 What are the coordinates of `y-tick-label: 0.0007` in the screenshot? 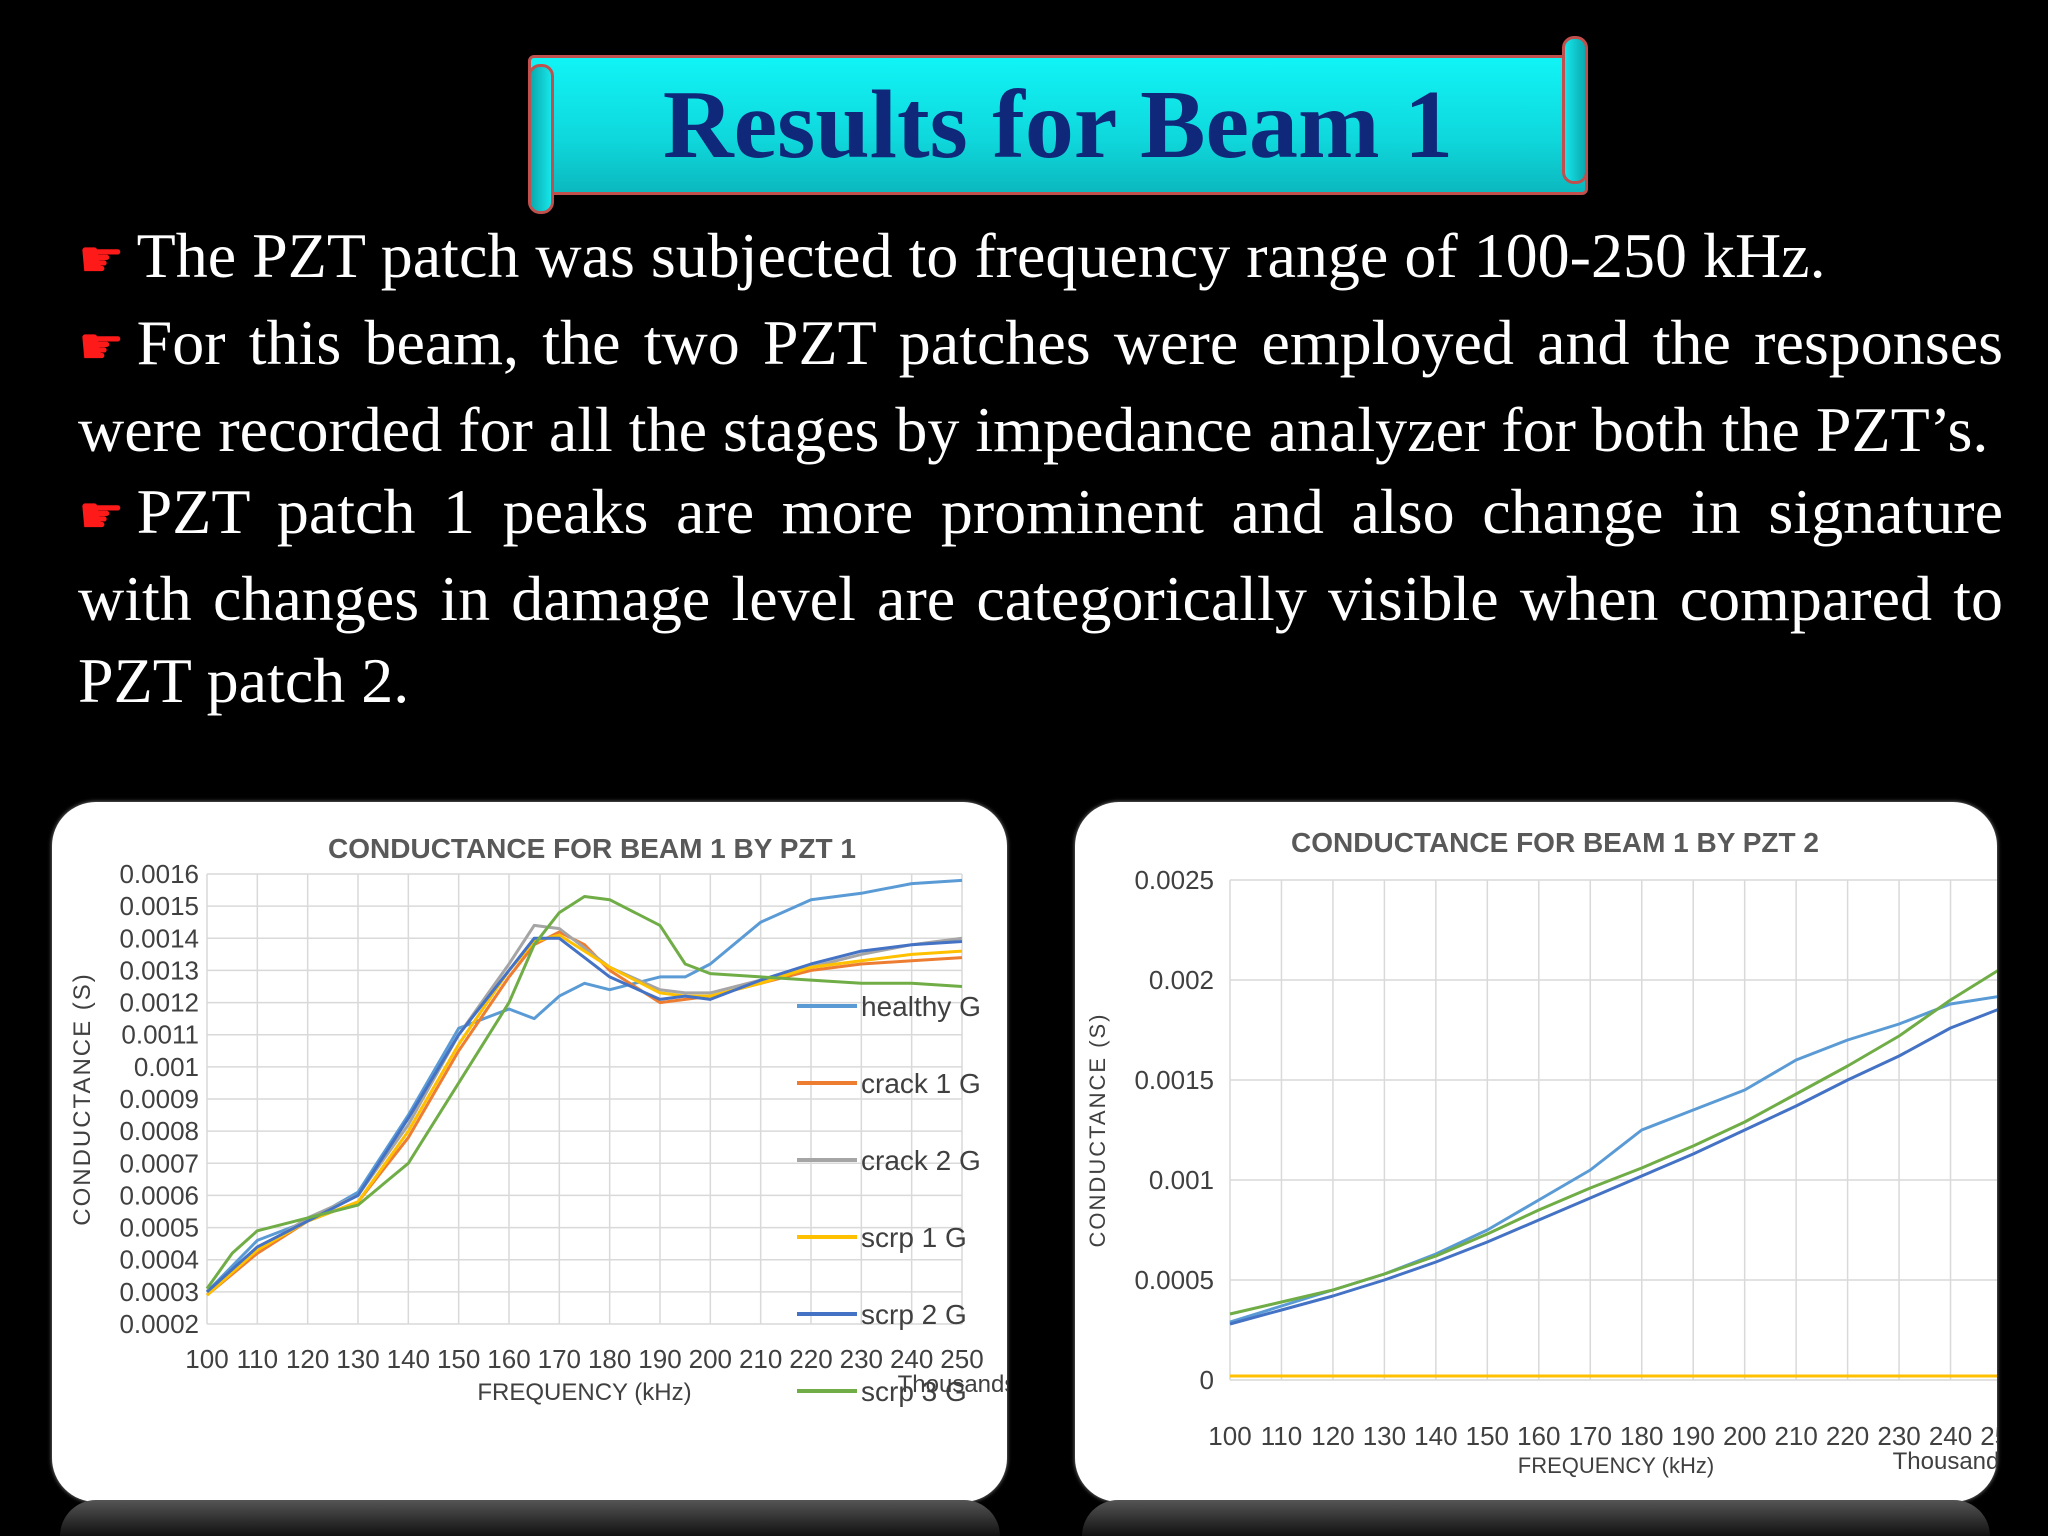 It's located at (159, 1163).